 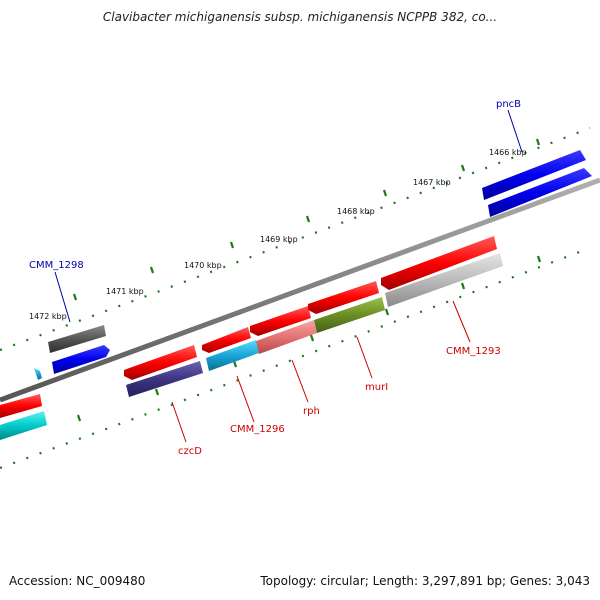 I want to click on gene-forward-gray, so click(x=77, y=339).